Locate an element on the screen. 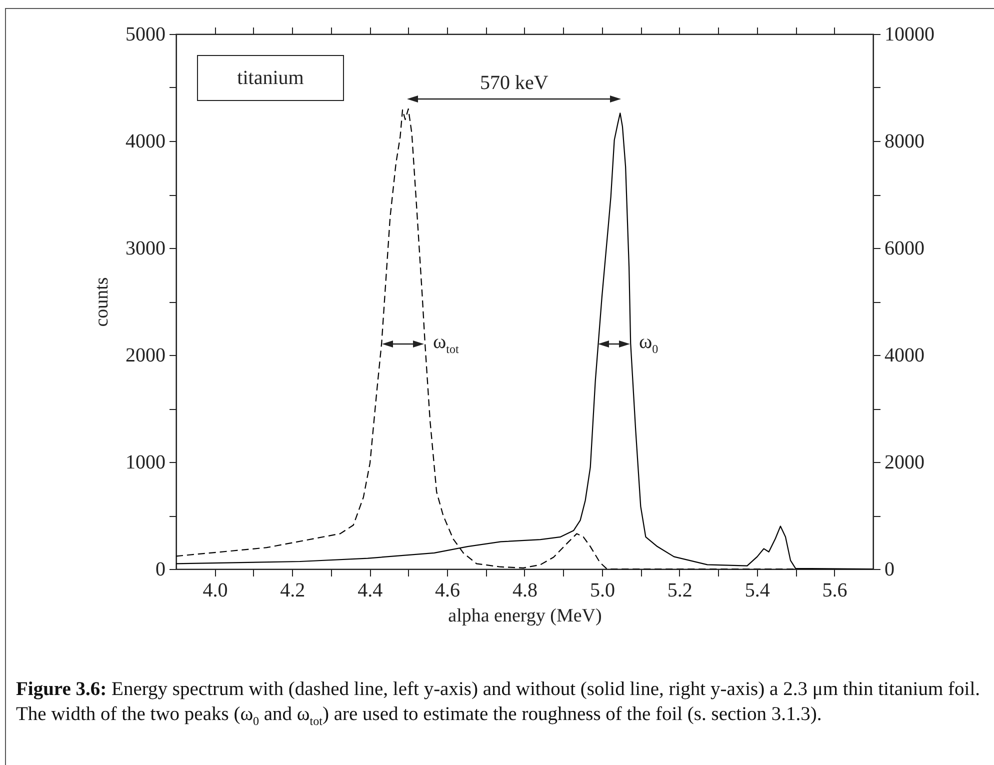  y2-tick-label: 10000 is located at coordinates (909, 35).